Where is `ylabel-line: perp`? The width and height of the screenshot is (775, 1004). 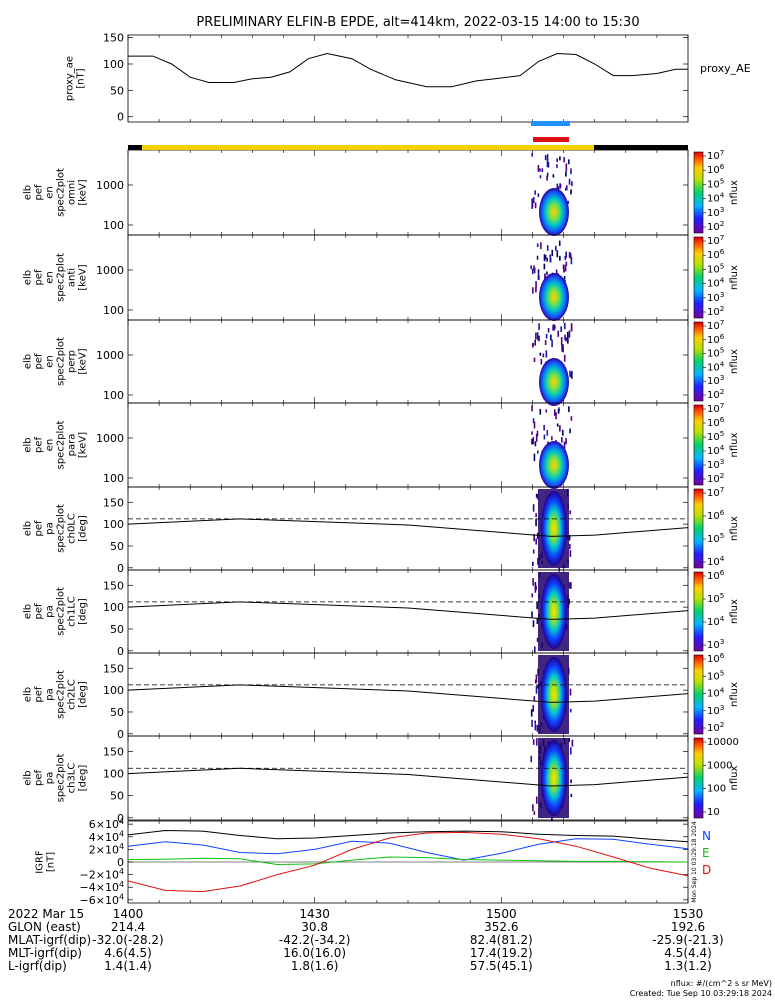 ylabel-line: perp is located at coordinates (72, 361).